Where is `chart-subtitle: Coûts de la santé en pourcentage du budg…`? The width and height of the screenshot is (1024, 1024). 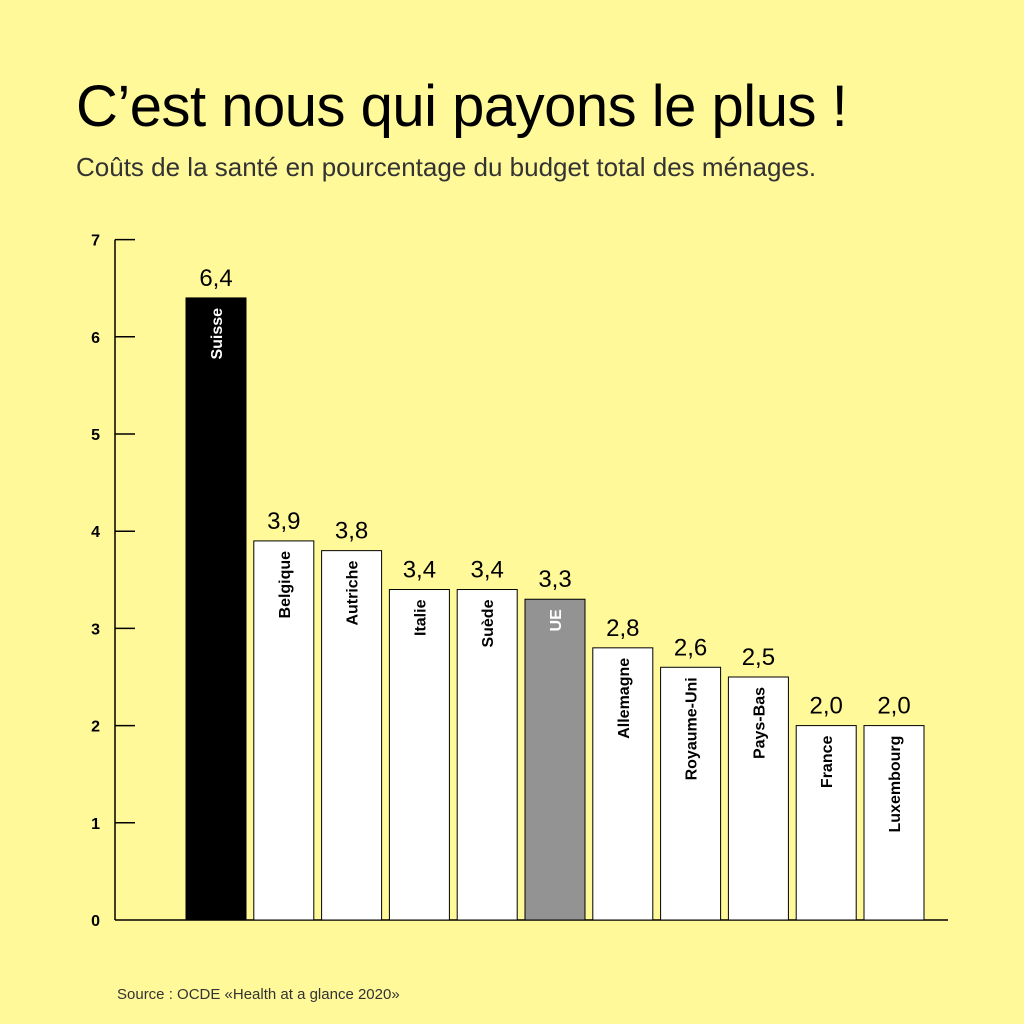 chart-subtitle: Coûts de la santé en pourcentage du budg… is located at coordinates (446, 167).